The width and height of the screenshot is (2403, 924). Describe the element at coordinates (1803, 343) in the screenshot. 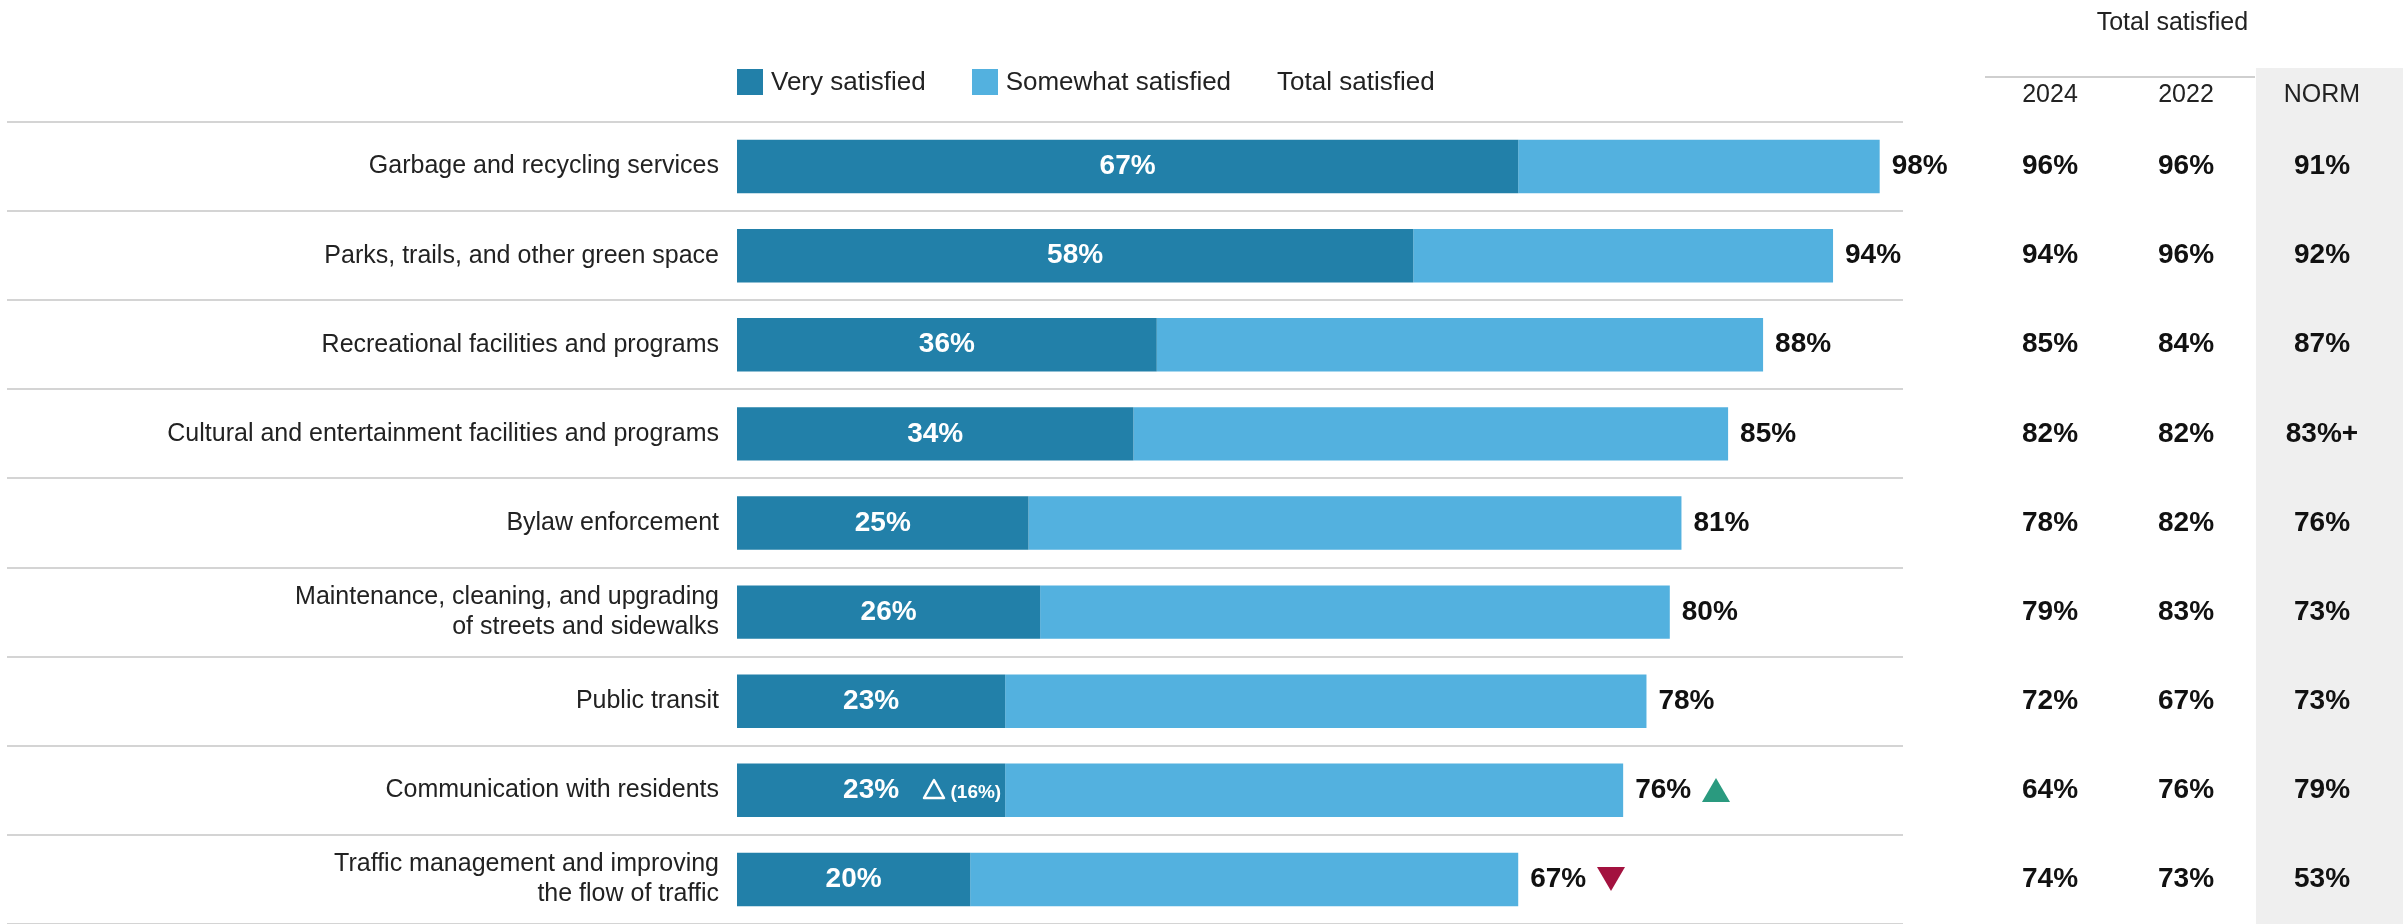

I see `total-label: 88%` at that location.